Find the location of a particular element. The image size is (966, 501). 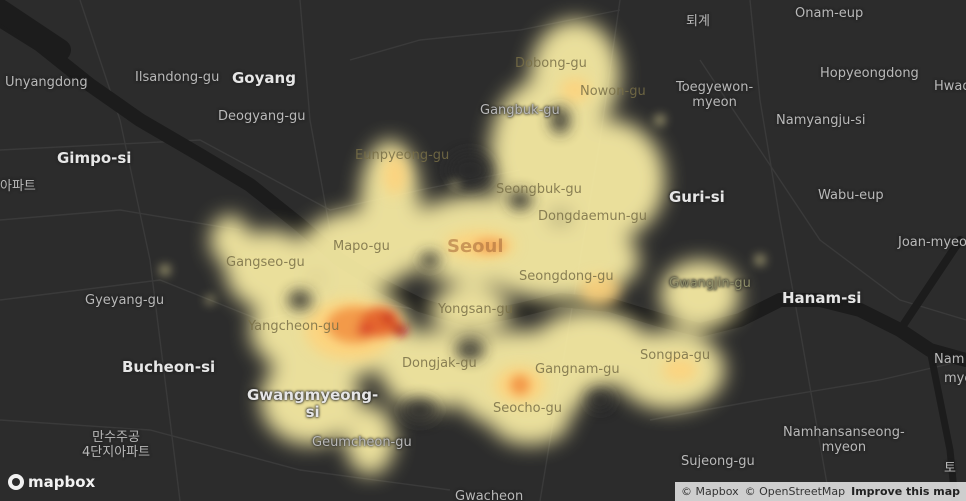

map-label-mye: mye is located at coordinates (955, 378).